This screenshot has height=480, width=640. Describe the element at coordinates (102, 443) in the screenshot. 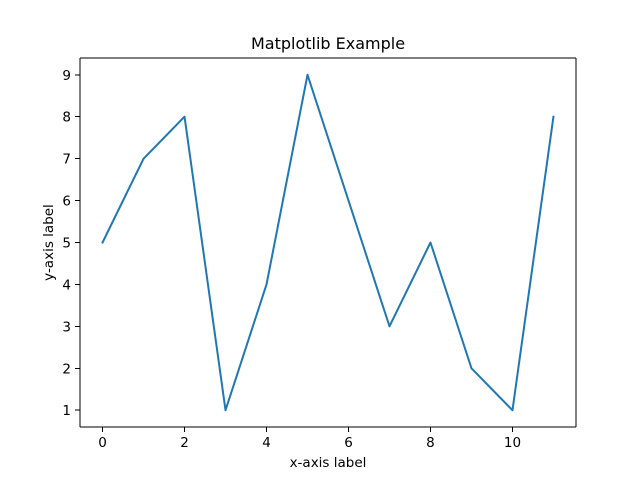

I see `x-tick-label: 0` at that location.